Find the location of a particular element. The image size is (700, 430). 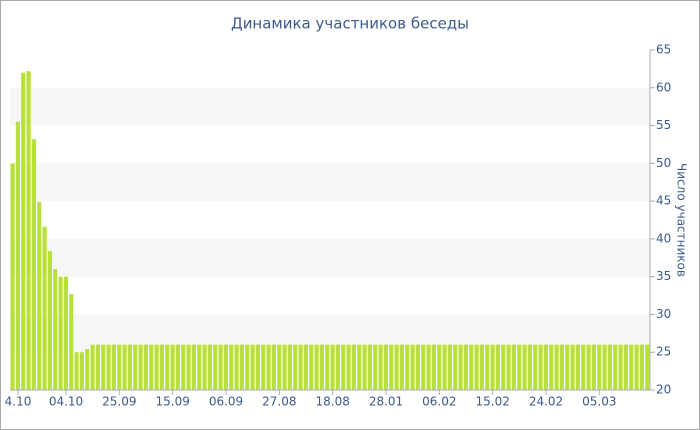

x-tick-label: 15.09 is located at coordinates (172, 402).